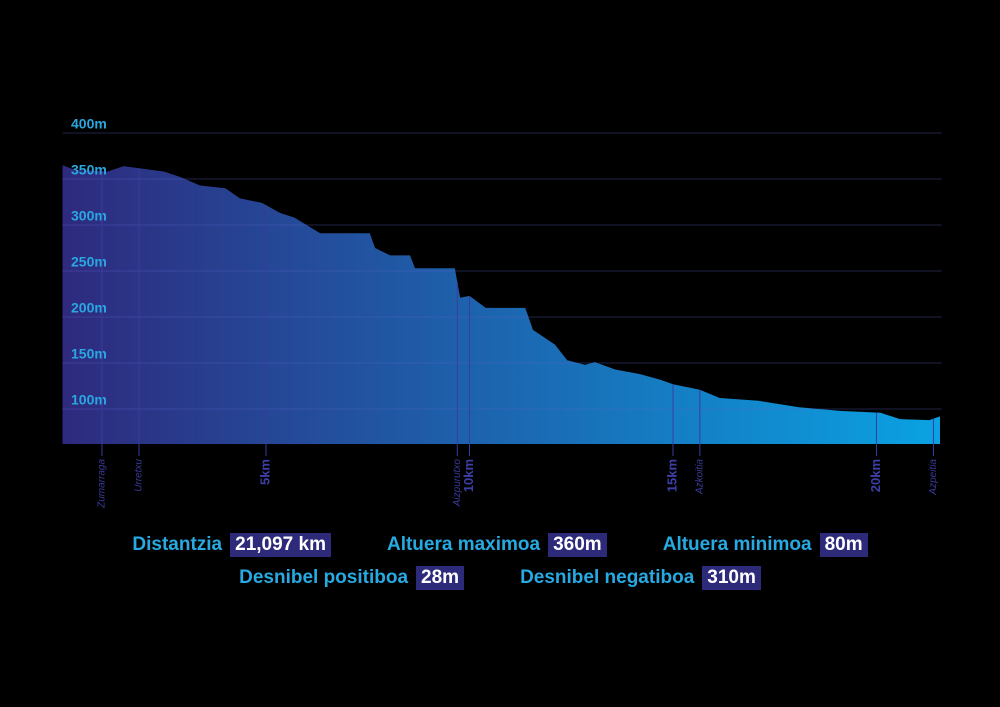 This screenshot has width=1000, height=707. Describe the element at coordinates (875, 475) in the screenshot. I see `x-tick-label: 20km` at that location.